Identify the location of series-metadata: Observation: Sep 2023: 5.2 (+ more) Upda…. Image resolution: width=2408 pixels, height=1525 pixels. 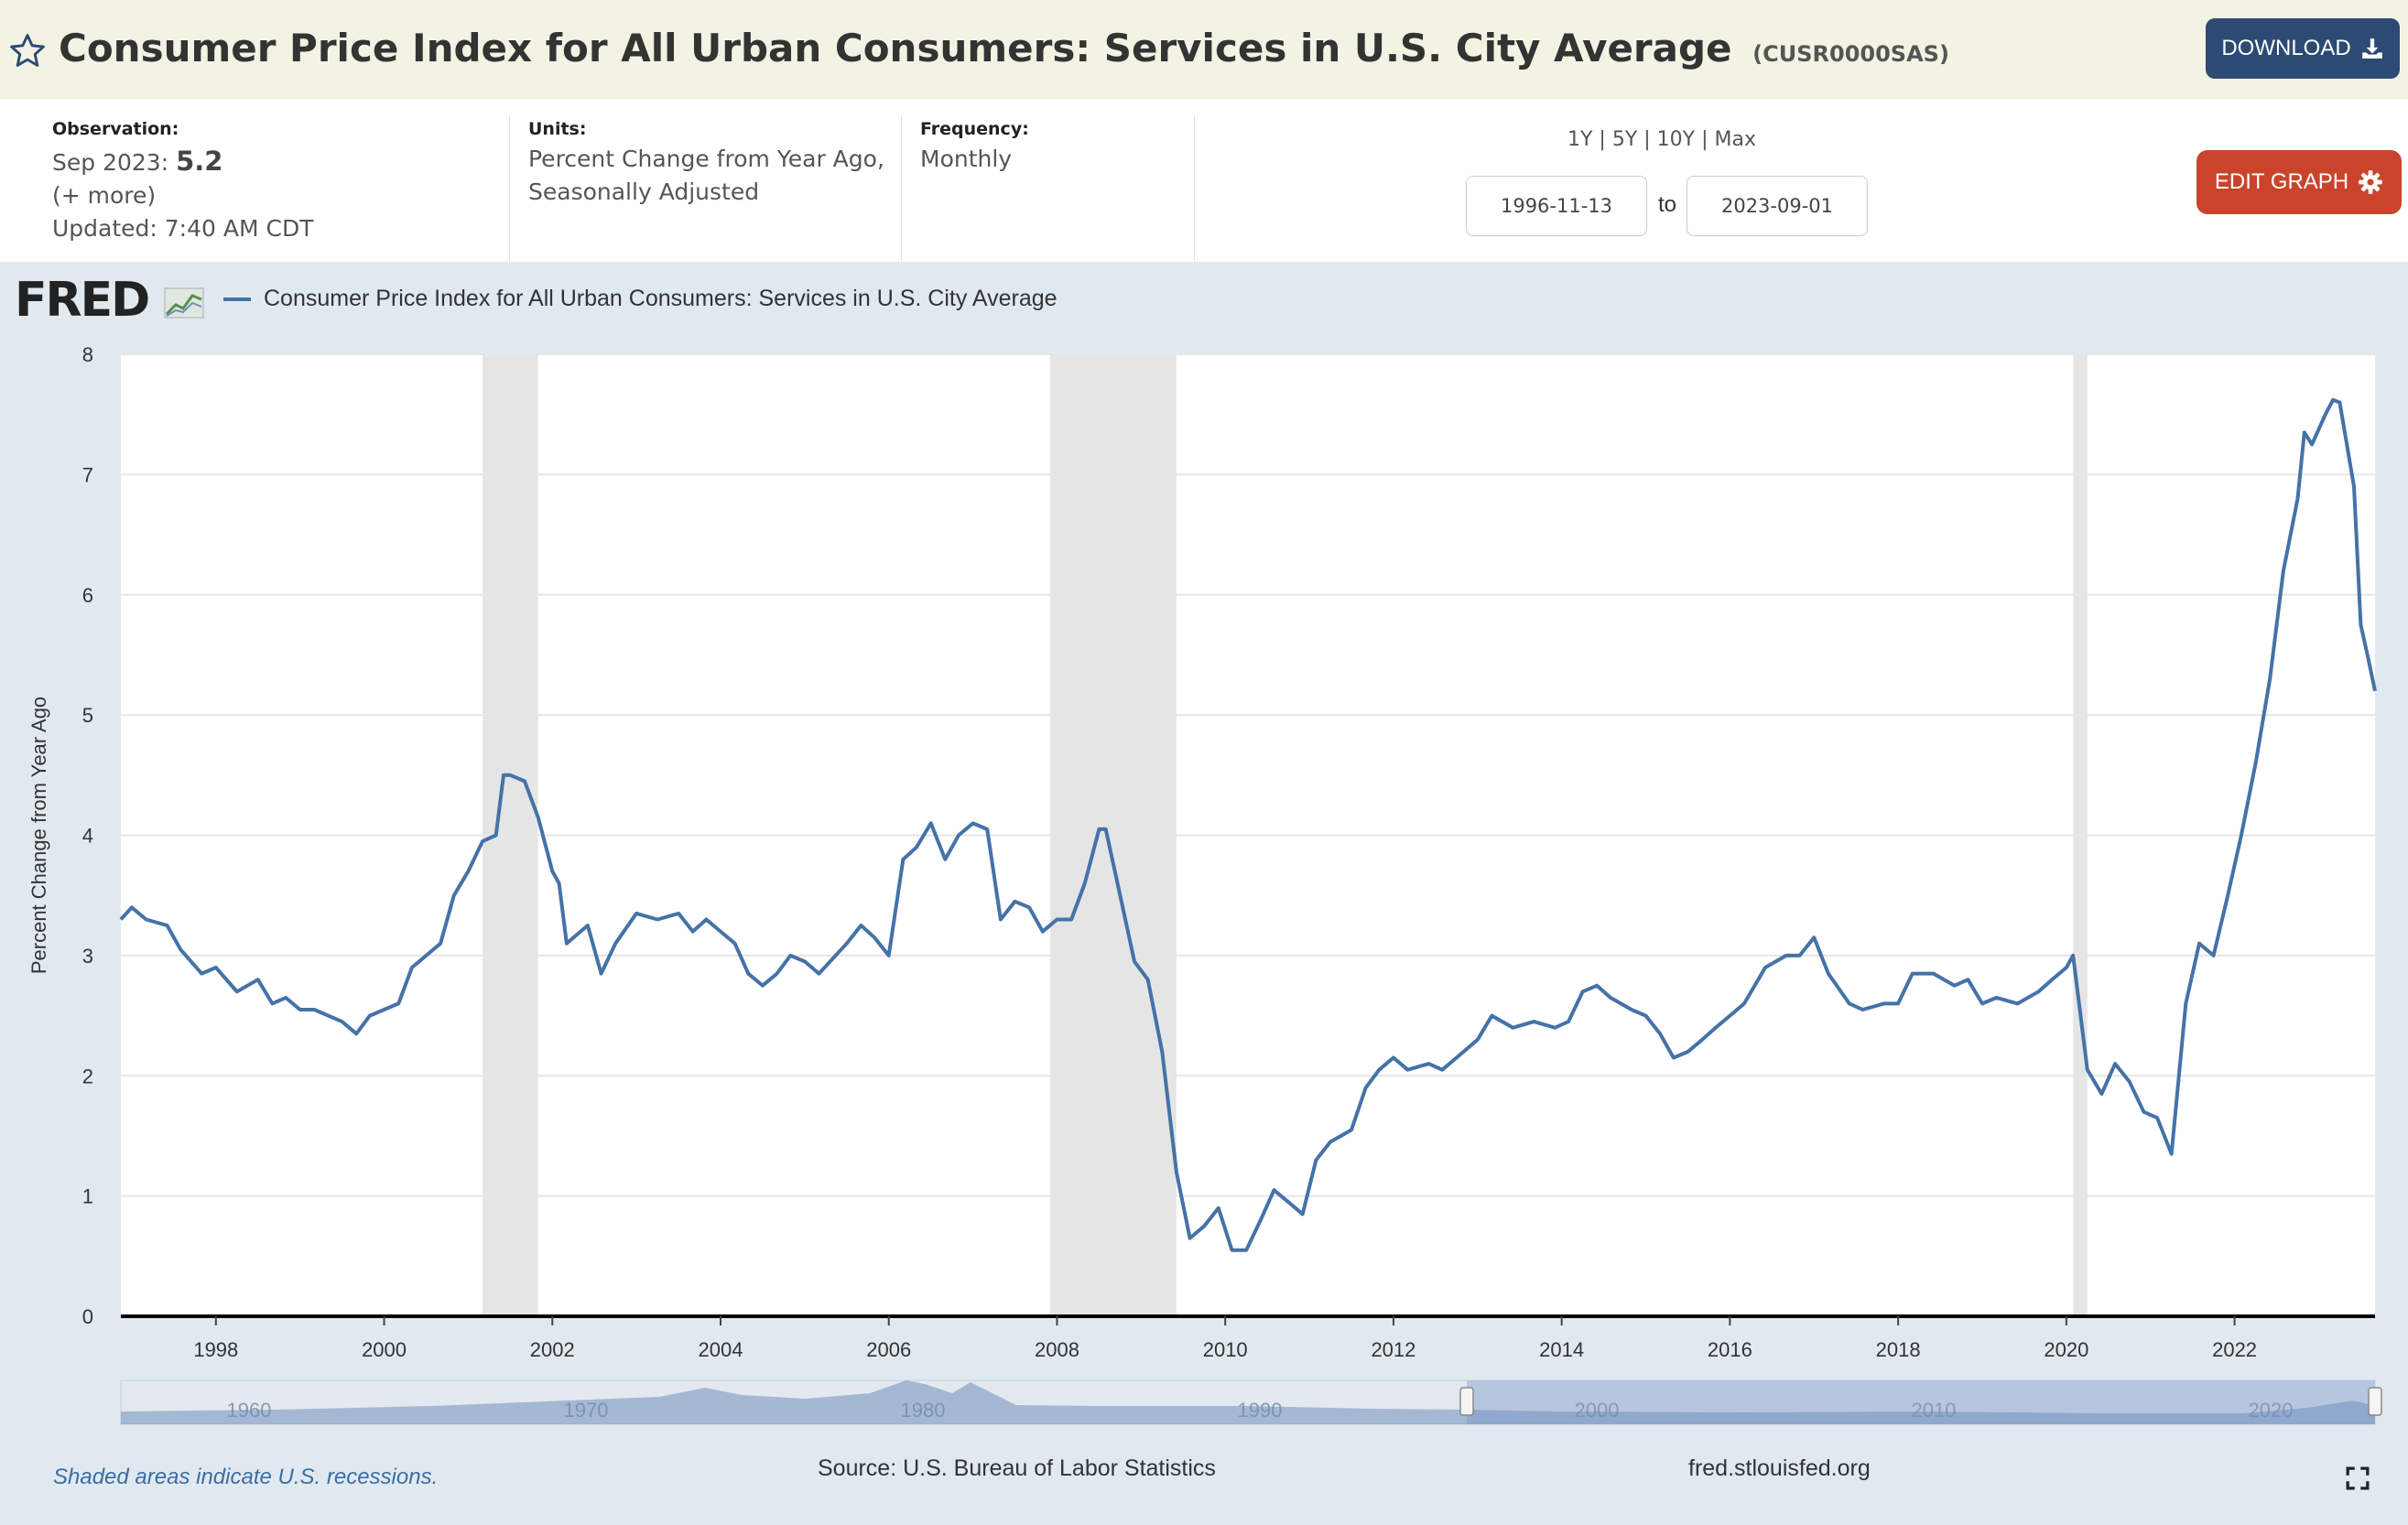
(1204, 180).